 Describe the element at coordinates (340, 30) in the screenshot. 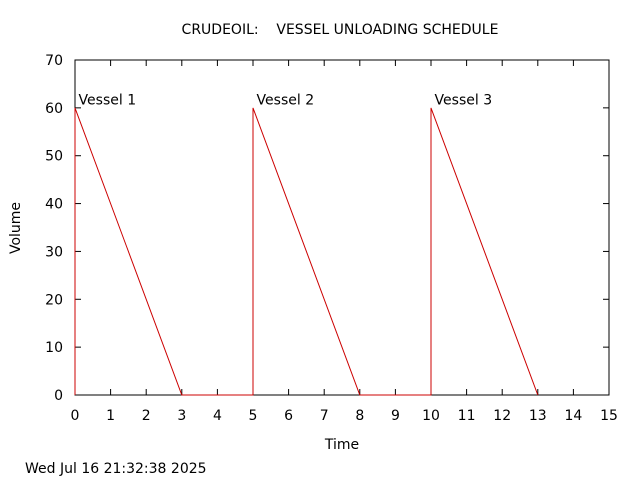

I see `chart-title: CRUDEOIL: VESSEL UNLOADING SCHEDULE` at that location.